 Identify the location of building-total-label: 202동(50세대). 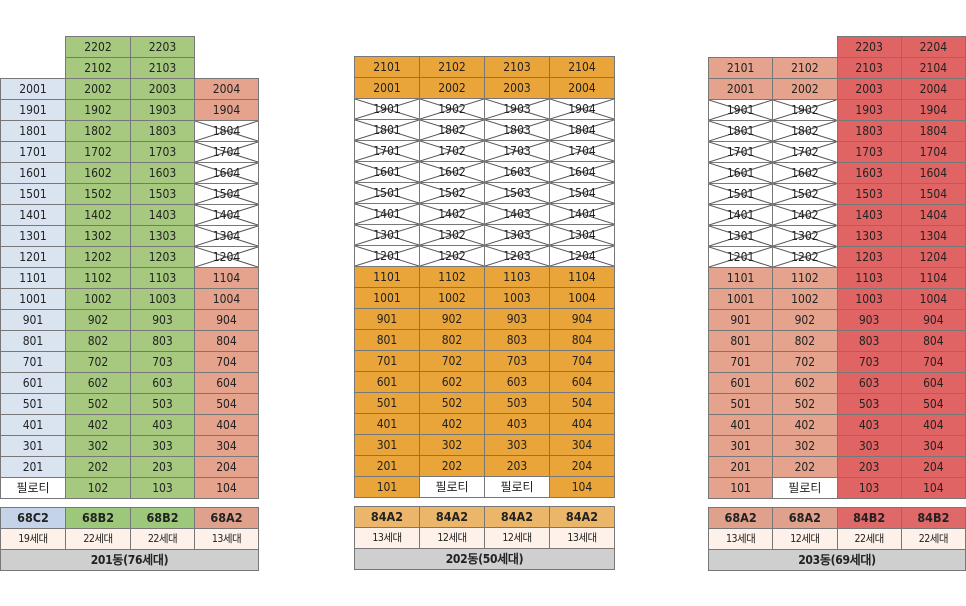
(484, 559).